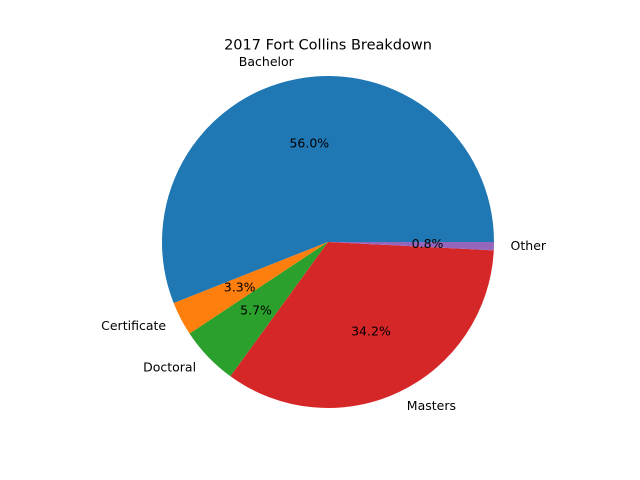 The height and width of the screenshot is (480, 640). What do you see at coordinates (133, 325) in the screenshot?
I see `slice-label-certificate: Certificate` at bounding box center [133, 325].